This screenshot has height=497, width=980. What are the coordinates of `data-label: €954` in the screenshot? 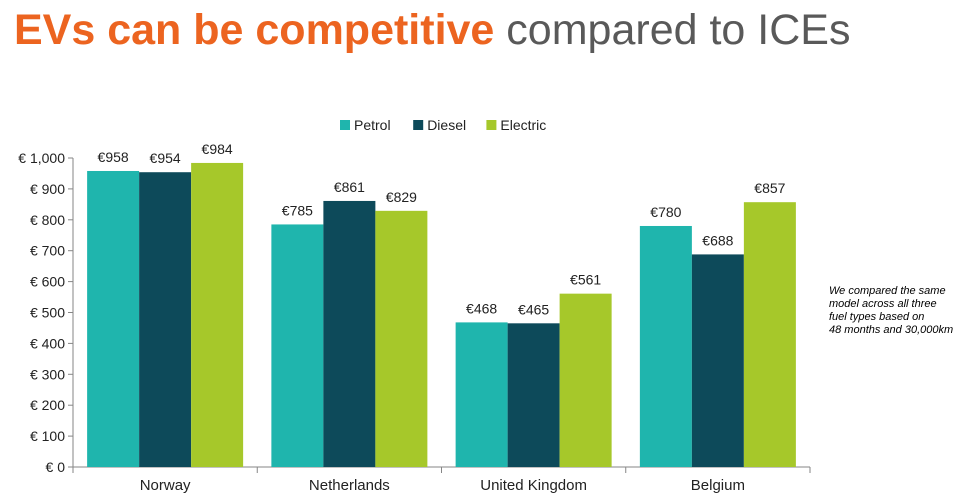 It's located at (165, 158).